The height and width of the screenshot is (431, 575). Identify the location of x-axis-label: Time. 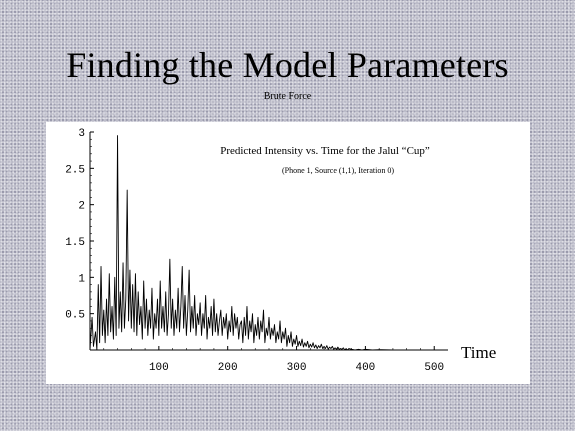
(479, 352).